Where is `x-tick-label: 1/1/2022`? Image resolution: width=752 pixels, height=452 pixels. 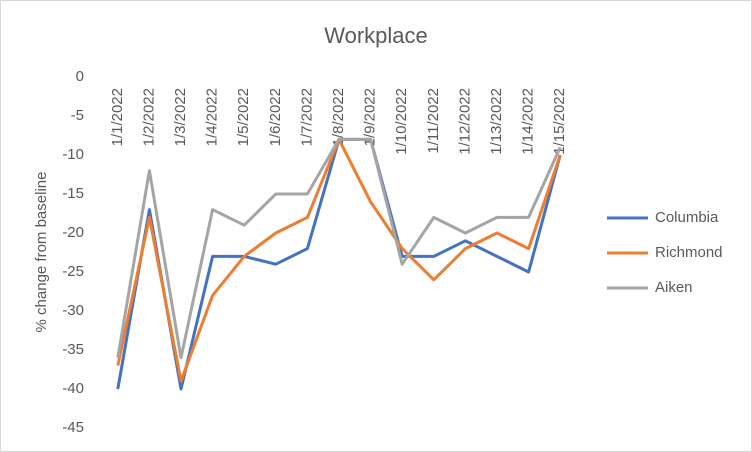 x-tick-label: 1/1/2022 is located at coordinates (117, 117).